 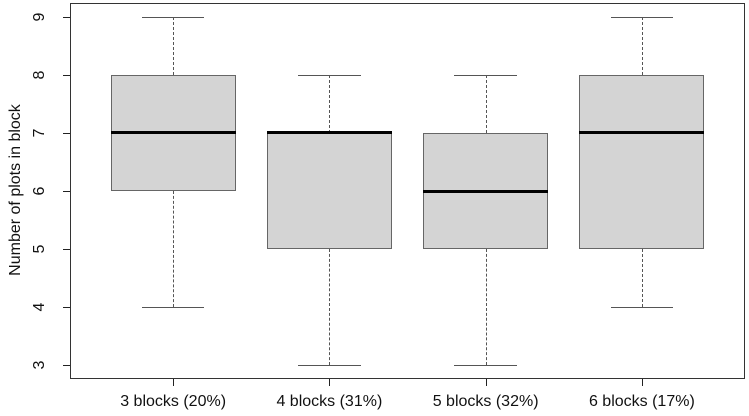 What do you see at coordinates (39, 75) in the screenshot?
I see `y-tick-label: 8` at bounding box center [39, 75].